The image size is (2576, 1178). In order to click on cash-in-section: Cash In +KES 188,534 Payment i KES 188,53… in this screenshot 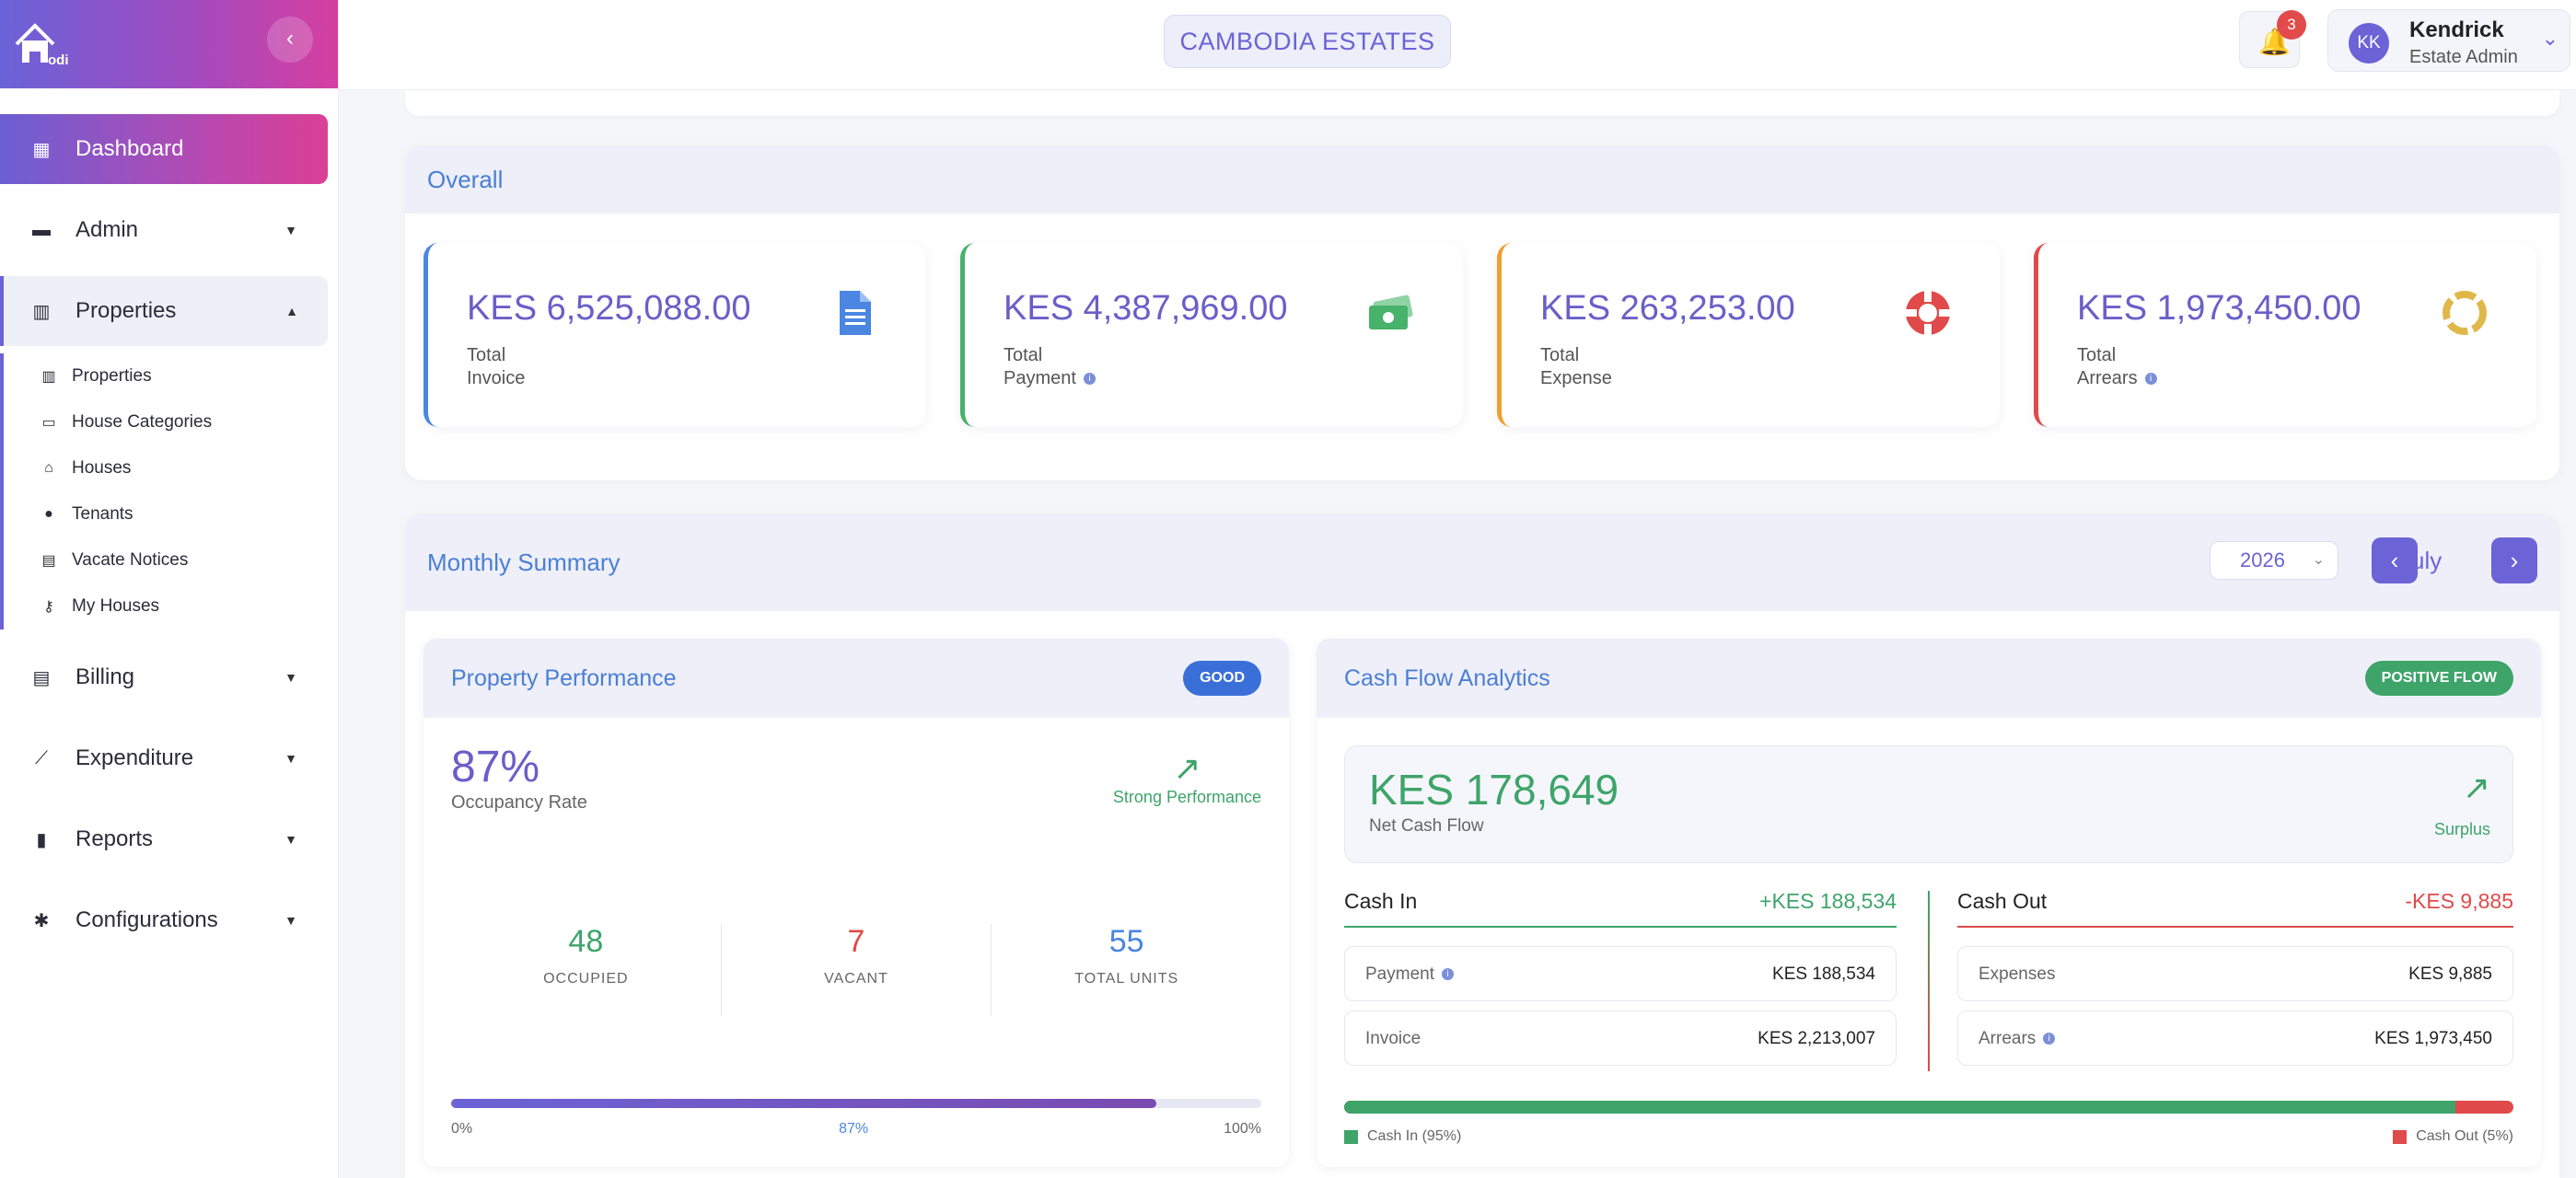, I will do `click(1620, 974)`.